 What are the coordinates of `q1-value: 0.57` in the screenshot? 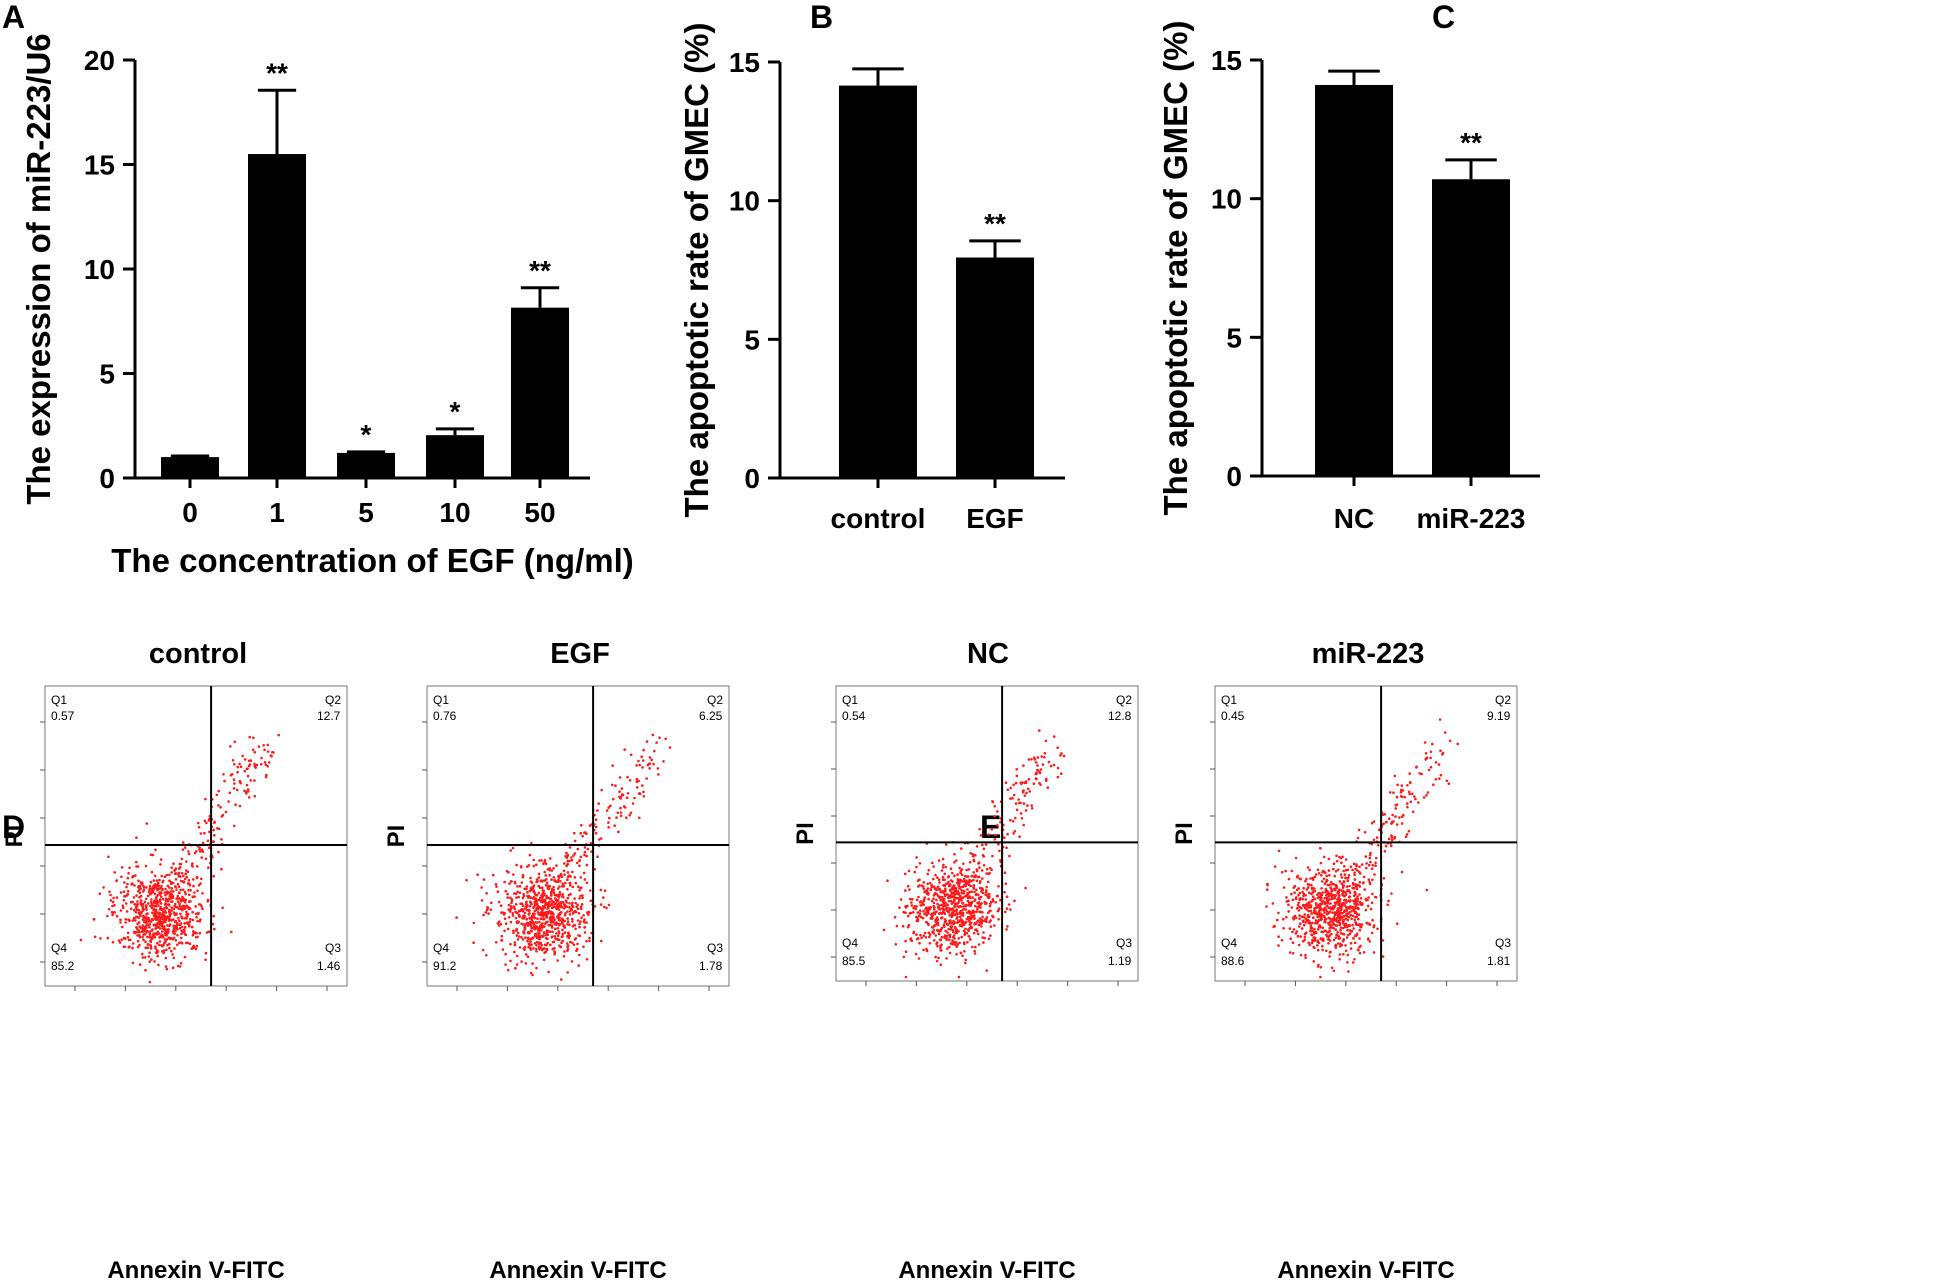 It's located at (63, 716).